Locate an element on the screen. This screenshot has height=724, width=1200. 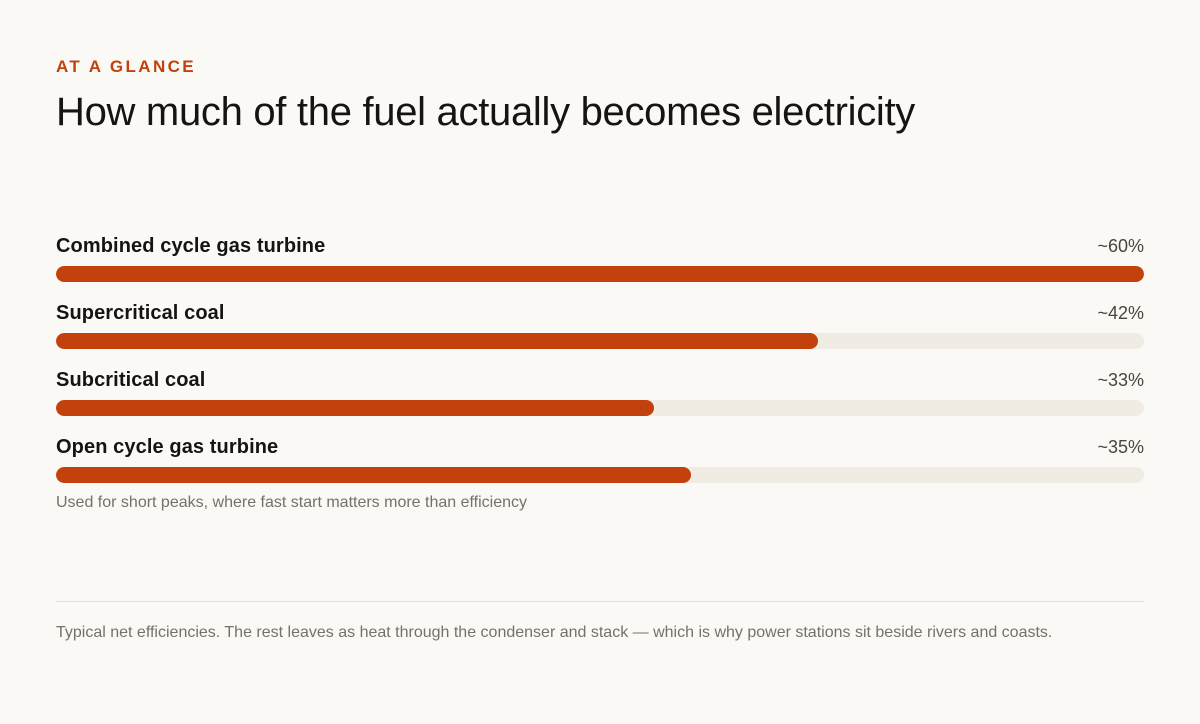
bar-label: Supercritical coal is located at coordinates (140, 313).